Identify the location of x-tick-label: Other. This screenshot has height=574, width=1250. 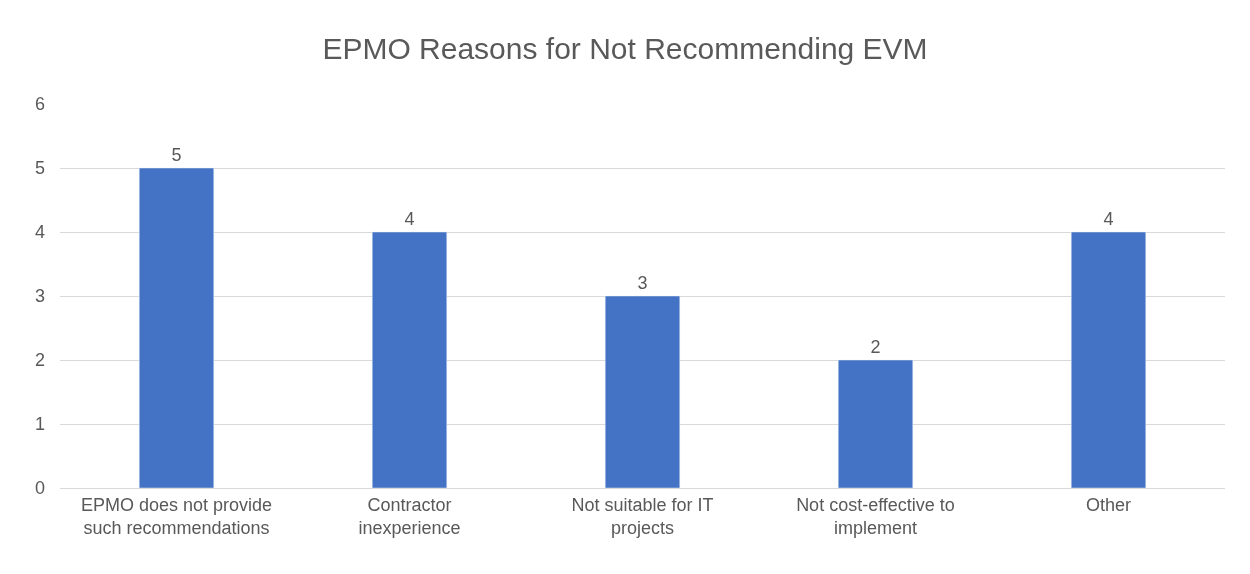
(1108, 504).